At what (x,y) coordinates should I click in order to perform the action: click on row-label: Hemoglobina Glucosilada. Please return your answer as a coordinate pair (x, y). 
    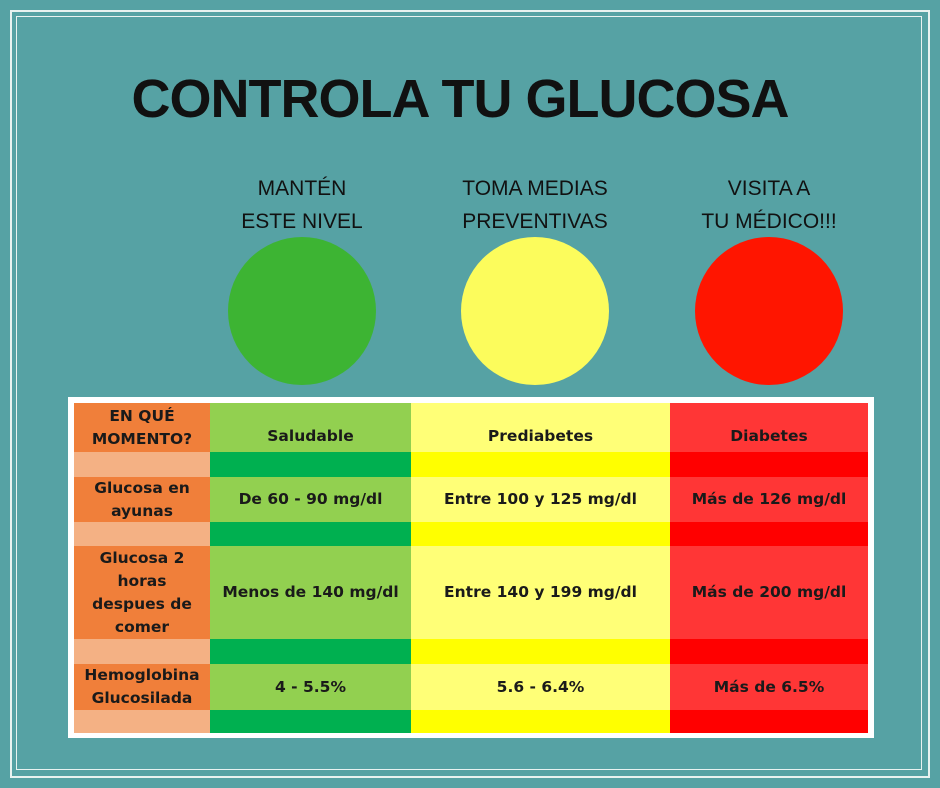
    Looking at the image, I should click on (142, 687).